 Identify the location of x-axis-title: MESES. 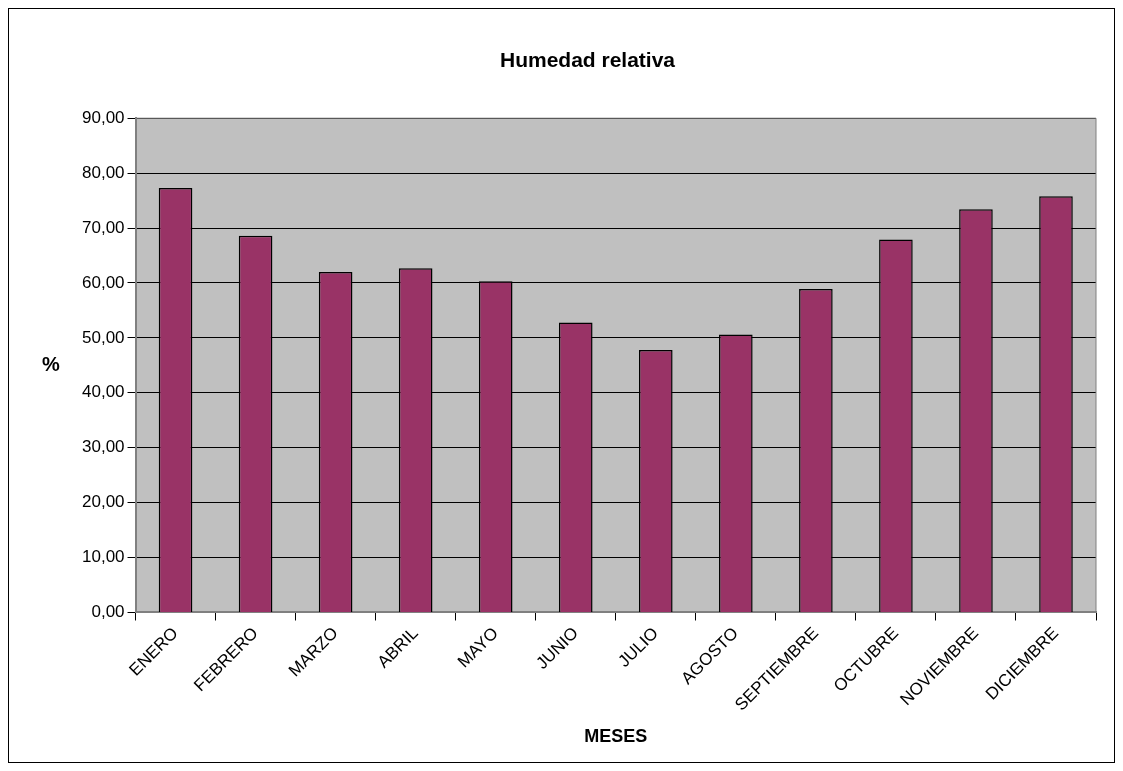
(616, 736).